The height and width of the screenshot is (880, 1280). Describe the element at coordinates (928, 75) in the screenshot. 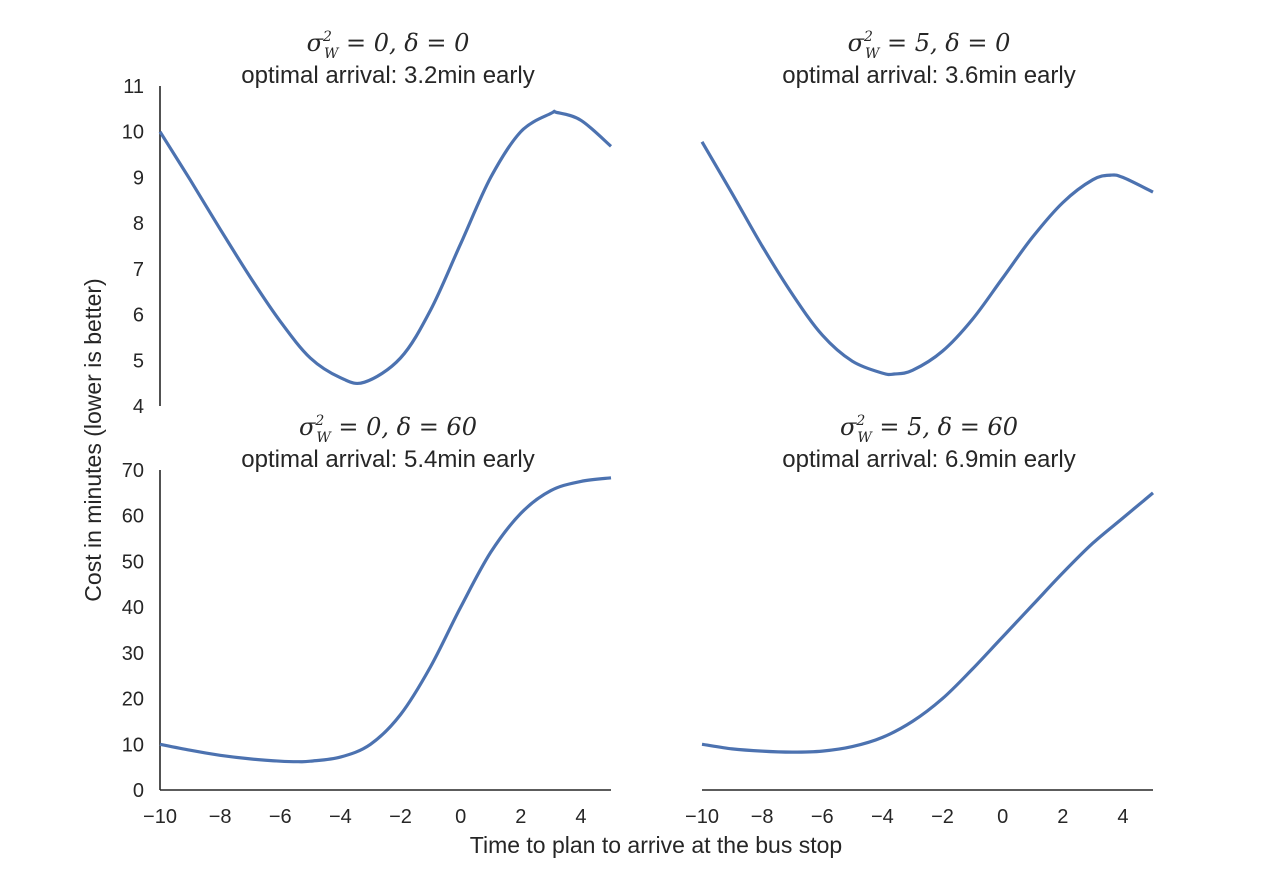

I see `panel-title: optimal arrival: 3.6min early` at that location.